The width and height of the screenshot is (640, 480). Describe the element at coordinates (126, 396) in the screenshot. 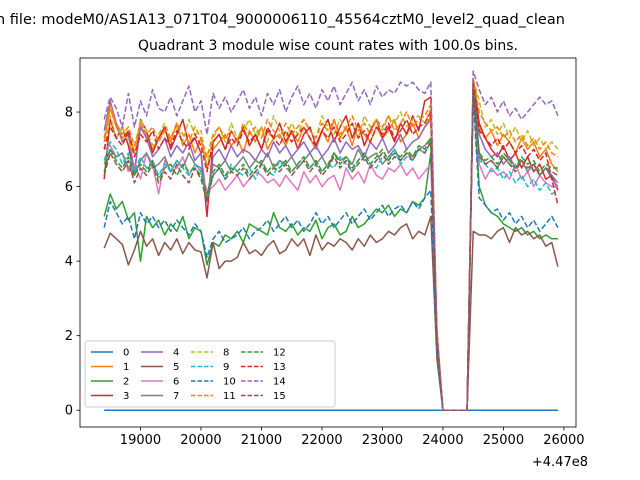

I see `legend-label-3: 3` at that location.